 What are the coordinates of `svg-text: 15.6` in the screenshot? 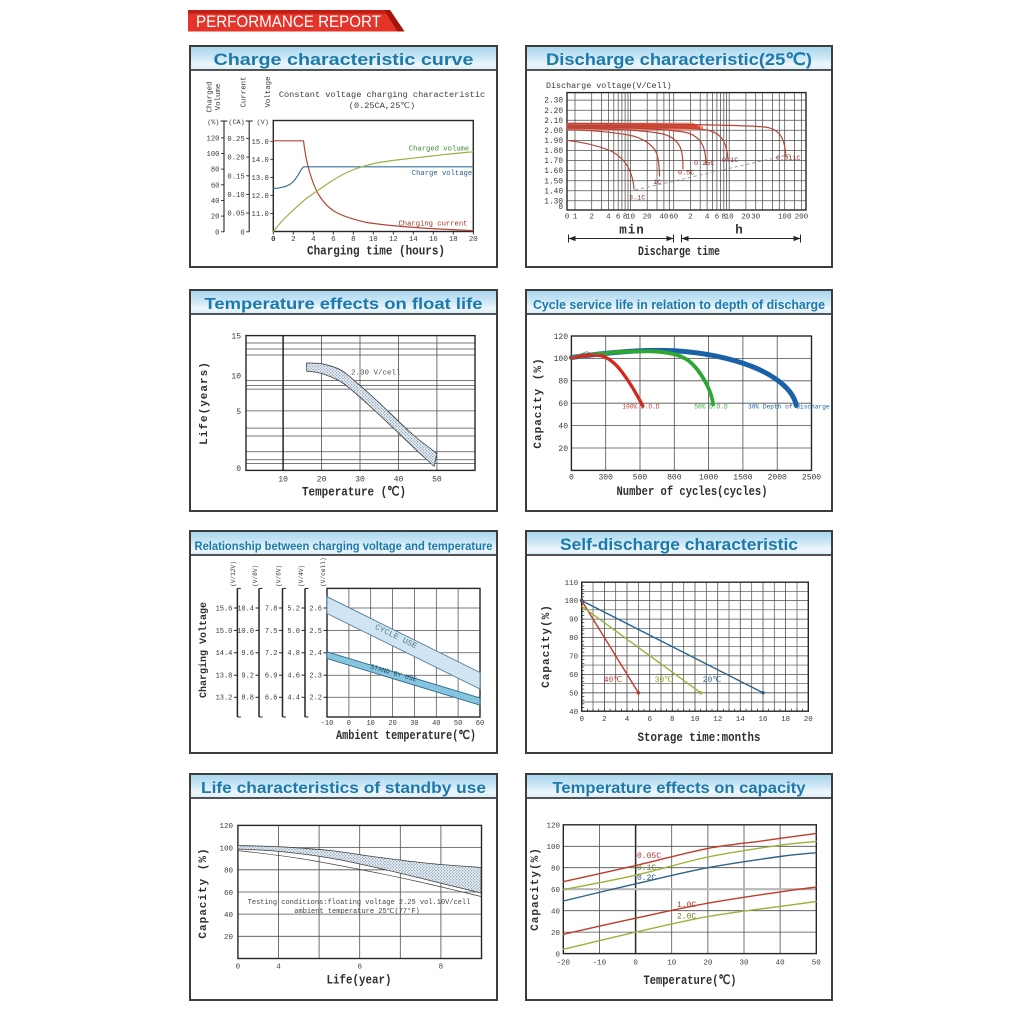 It's located at (224, 609).